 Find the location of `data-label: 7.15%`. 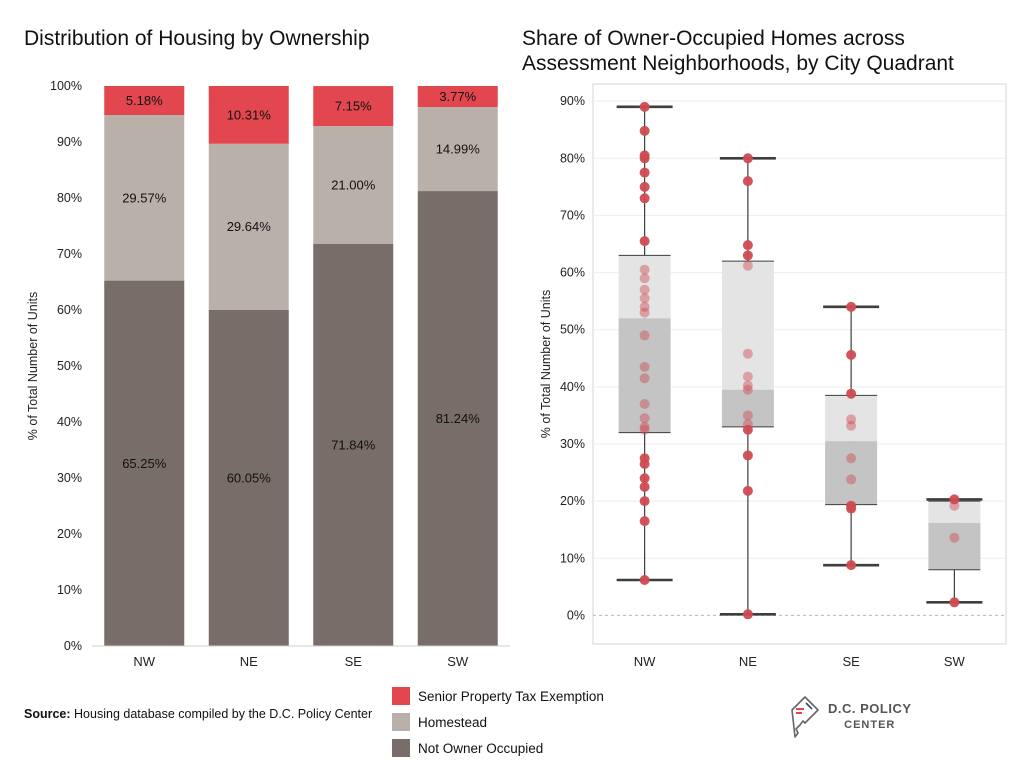

data-label: 7.15% is located at coordinates (353, 106).